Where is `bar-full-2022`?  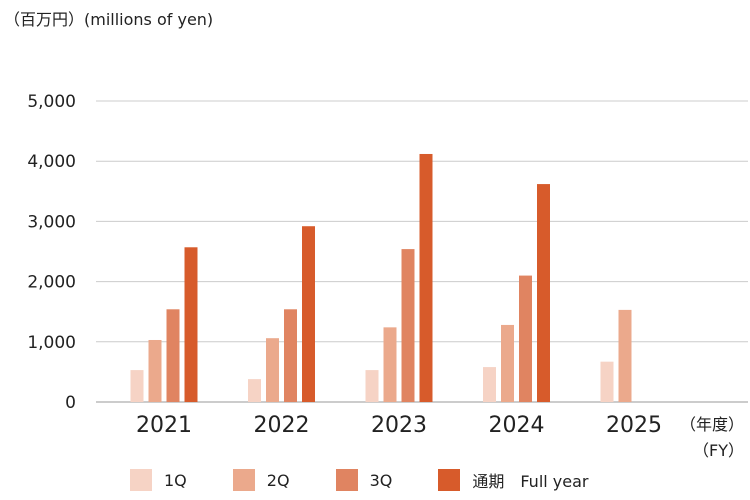
bar-full-2022 is located at coordinates (308, 314).